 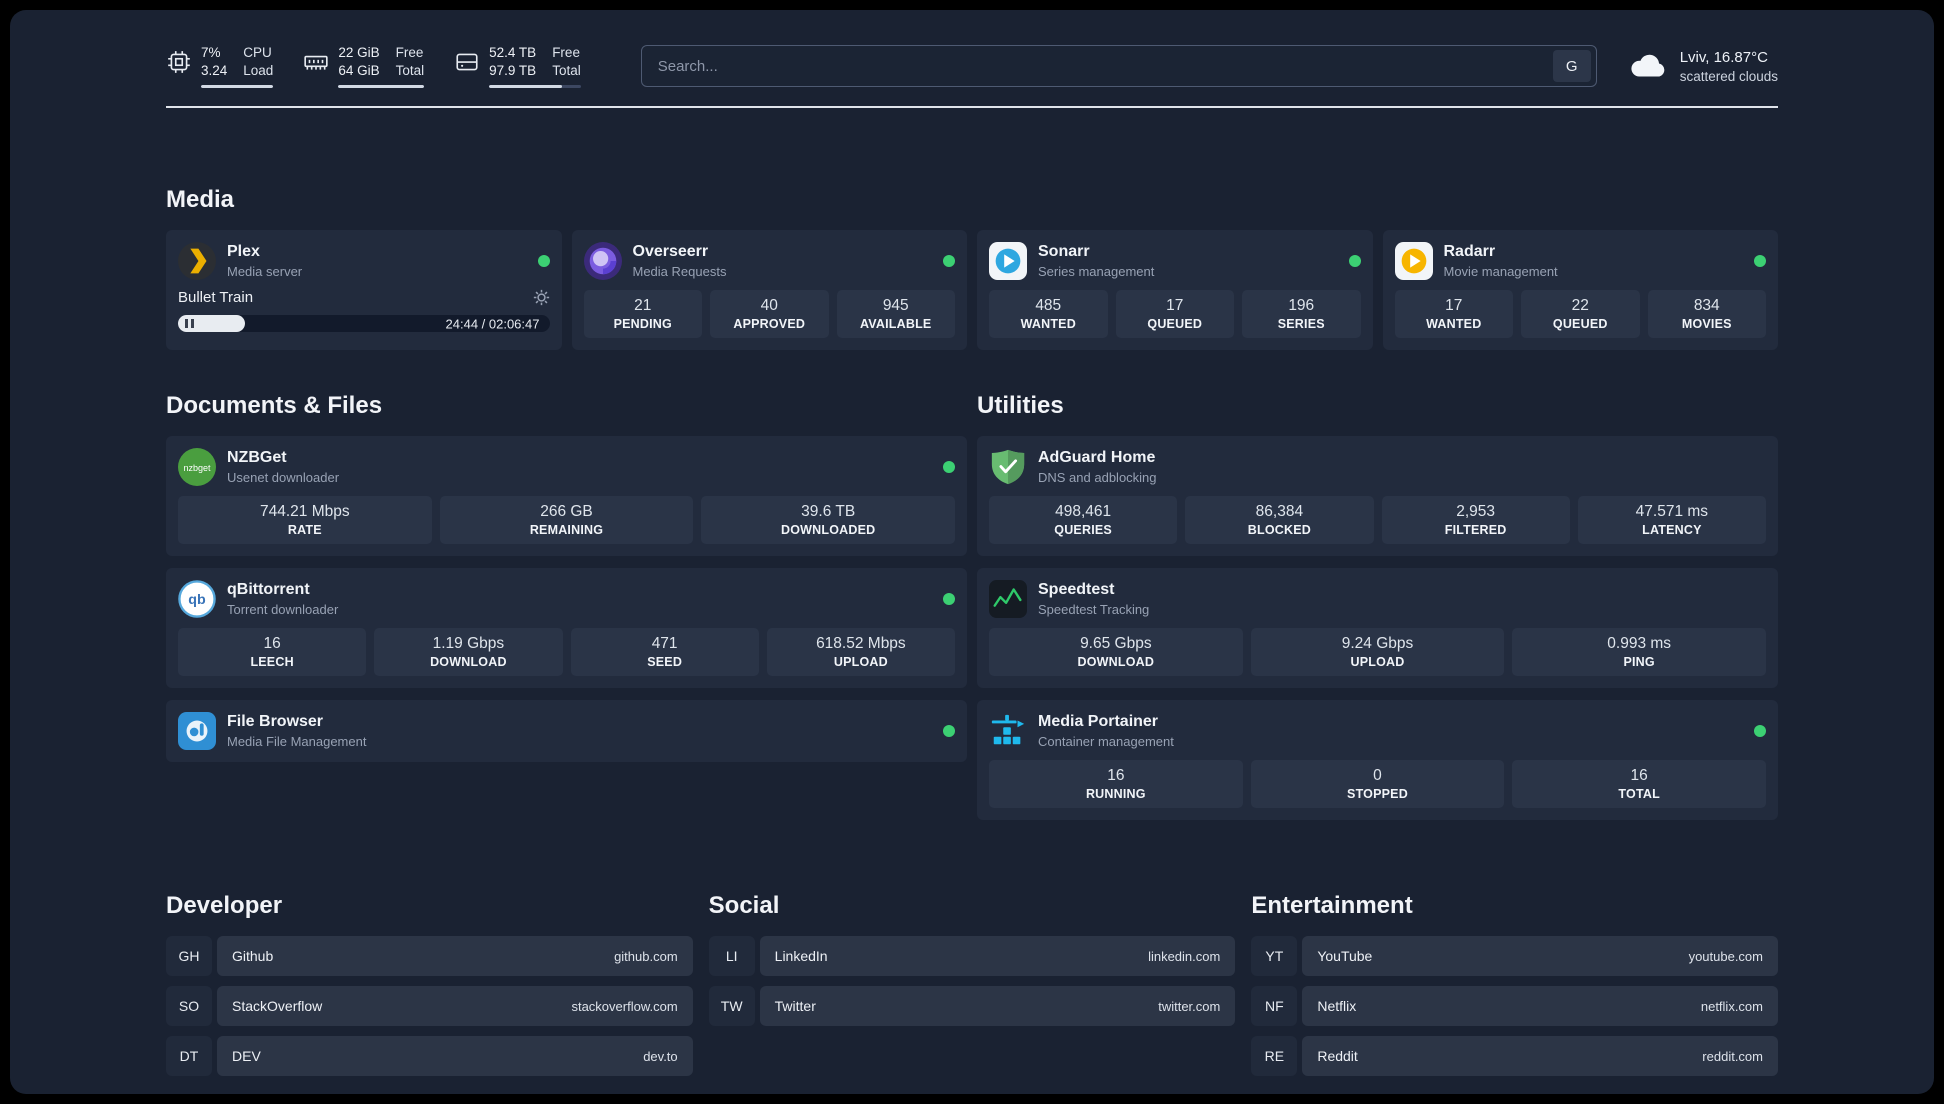 I want to click on overseerr-icon, so click(x=602, y=261).